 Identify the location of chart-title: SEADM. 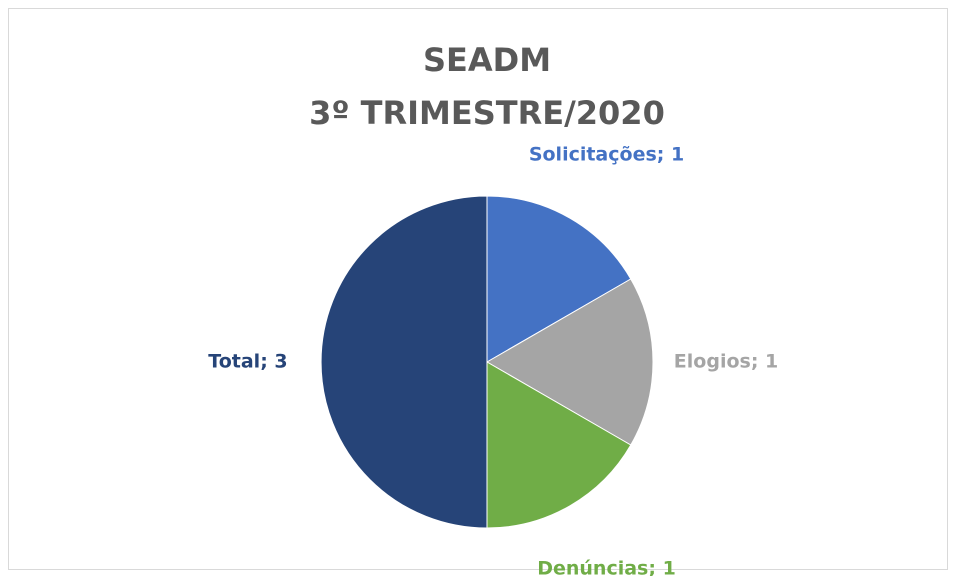
(487, 60).